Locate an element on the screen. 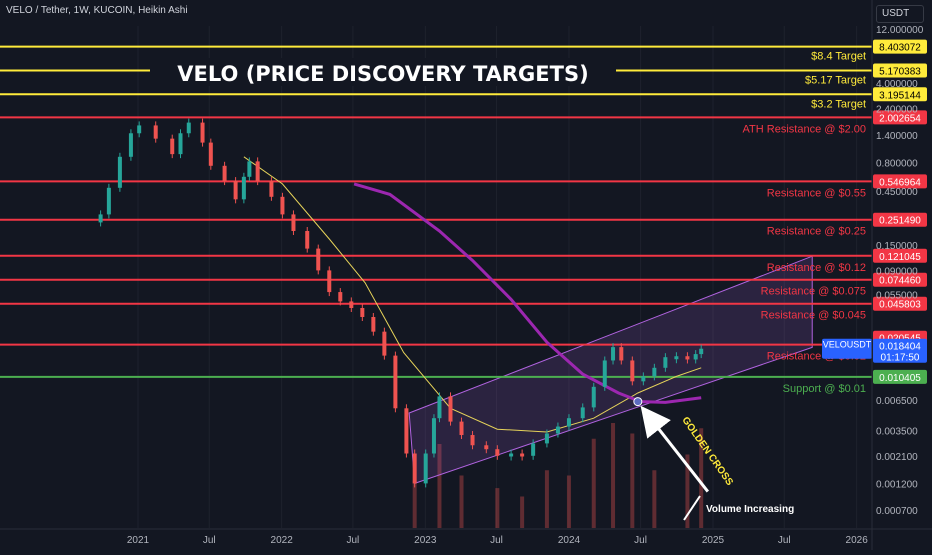  level-label: Support @ $0.01 is located at coordinates (824, 389).